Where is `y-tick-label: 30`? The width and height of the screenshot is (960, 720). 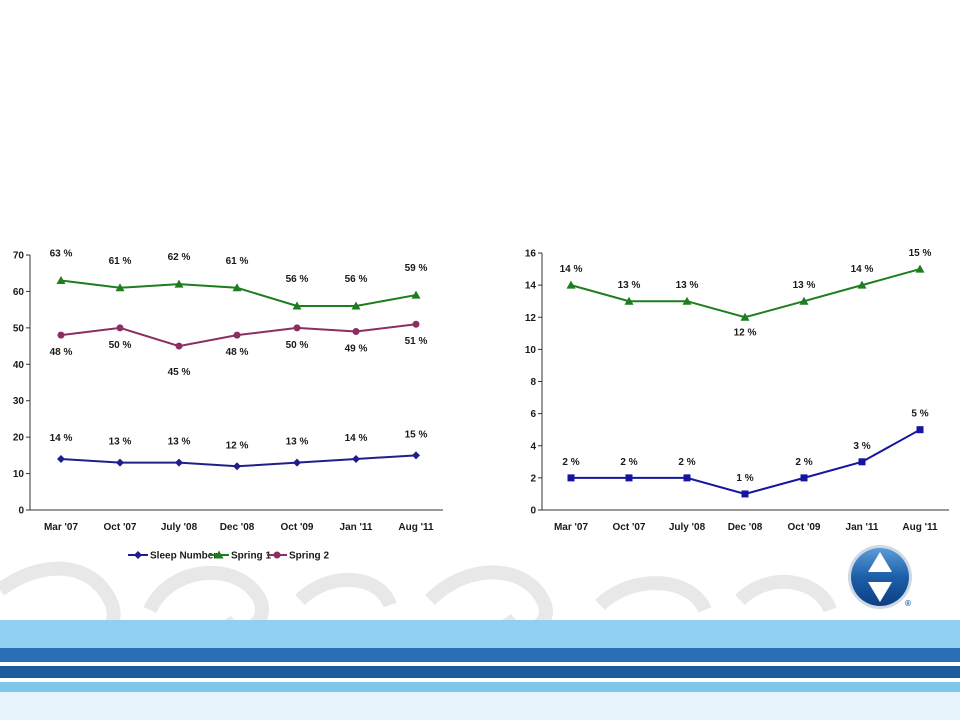
y-tick-label: 30 is located at coordinates (19, 401).